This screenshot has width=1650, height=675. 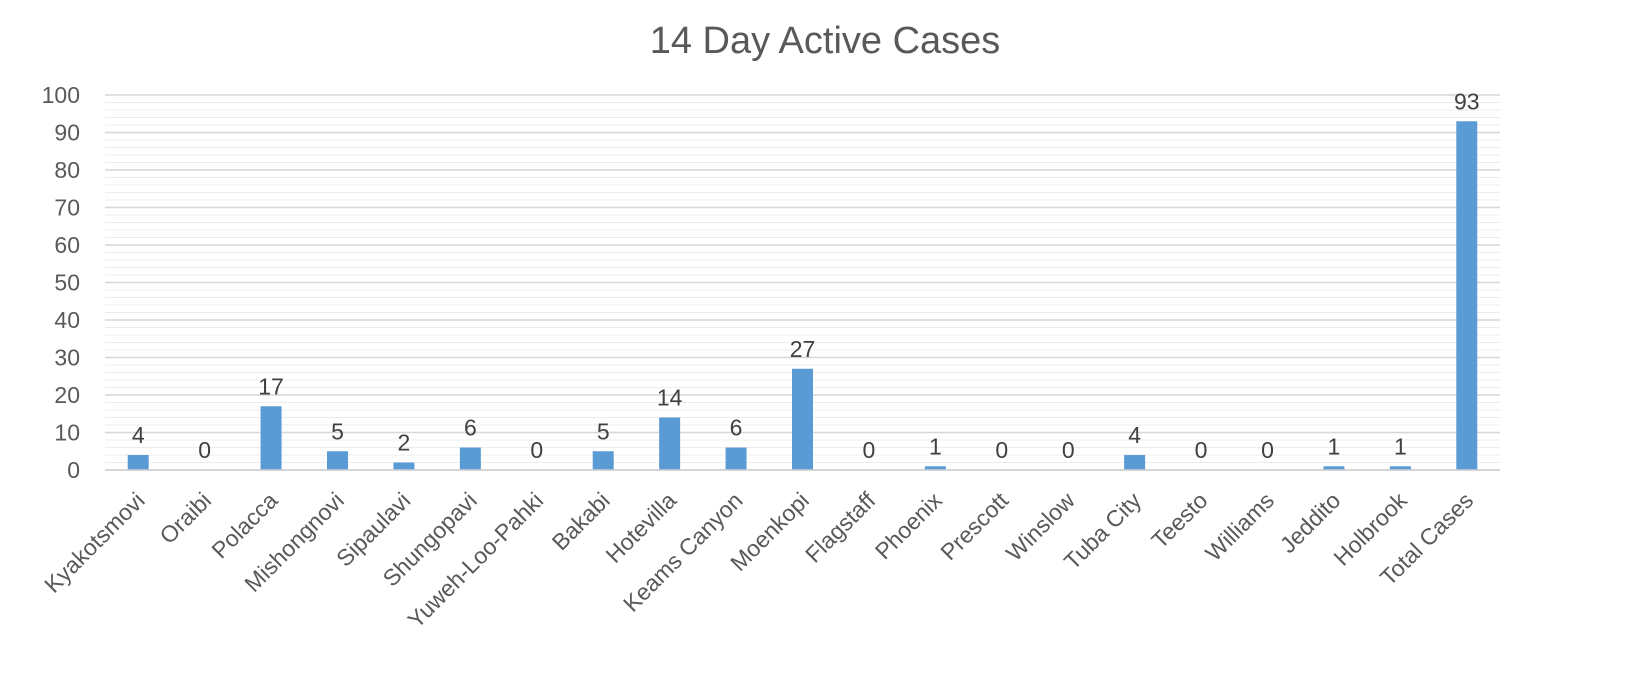 What do you see at coordinates (67, 170) in the screenshot?
I see `y-tick-label: 80` at bounding box center [67, 170].